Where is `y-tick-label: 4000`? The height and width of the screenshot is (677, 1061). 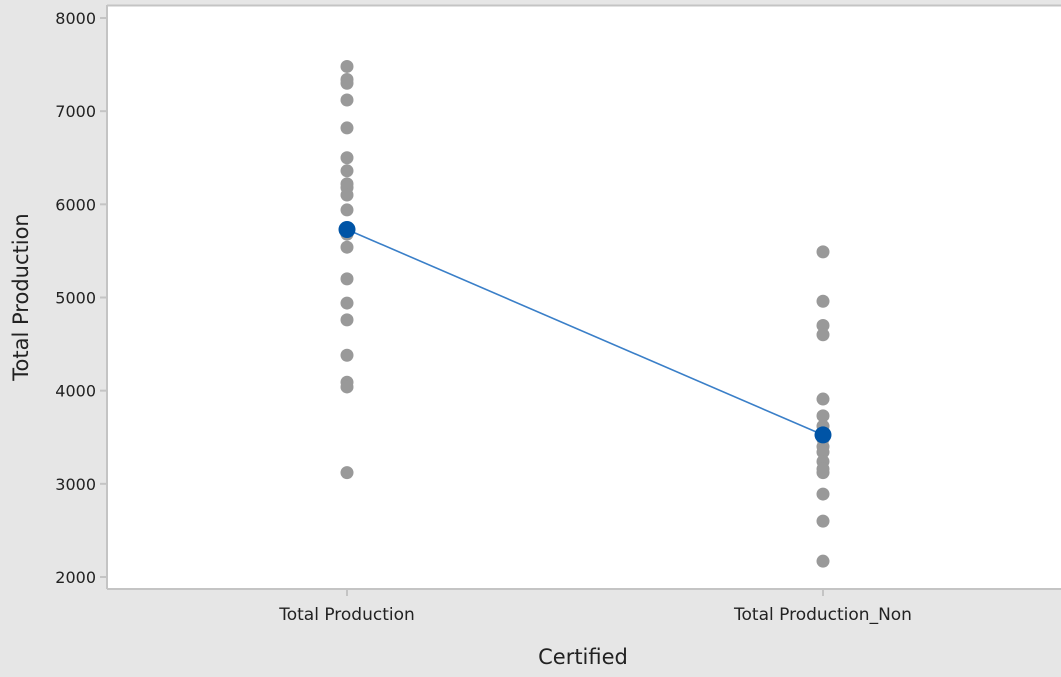 y-tick-label: 4000 is located at coordinates (75, 391).